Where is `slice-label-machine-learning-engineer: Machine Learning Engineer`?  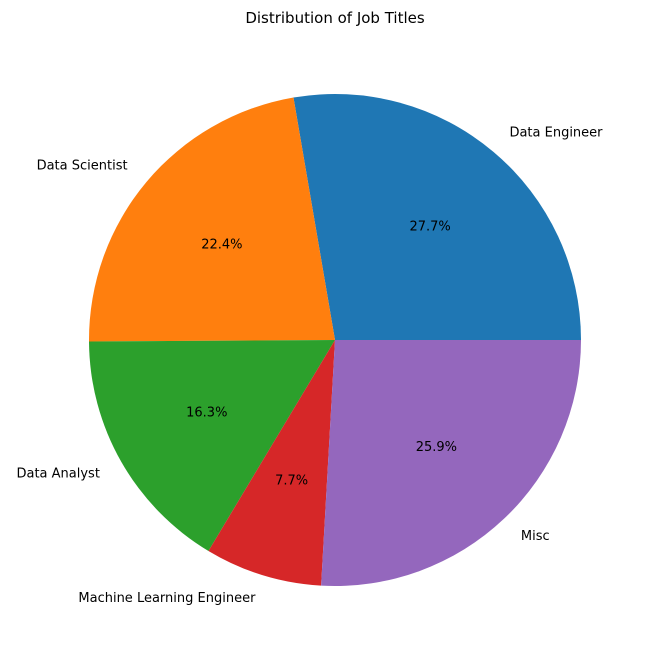
slice-label-machine-learning-engineer: Machine Learning Engineer is located at coordinates (167, 598).